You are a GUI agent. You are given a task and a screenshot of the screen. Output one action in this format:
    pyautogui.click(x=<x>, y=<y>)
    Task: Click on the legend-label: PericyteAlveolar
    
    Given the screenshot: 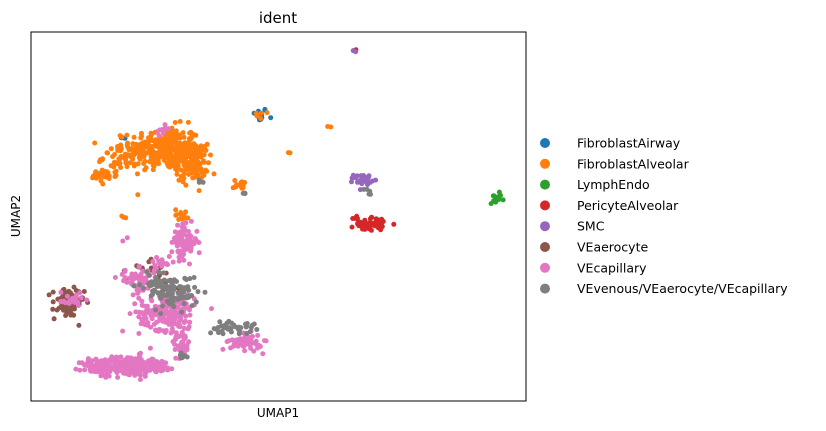 What is the action you would take?
    pyautogui.click(x=628, y=205)
    